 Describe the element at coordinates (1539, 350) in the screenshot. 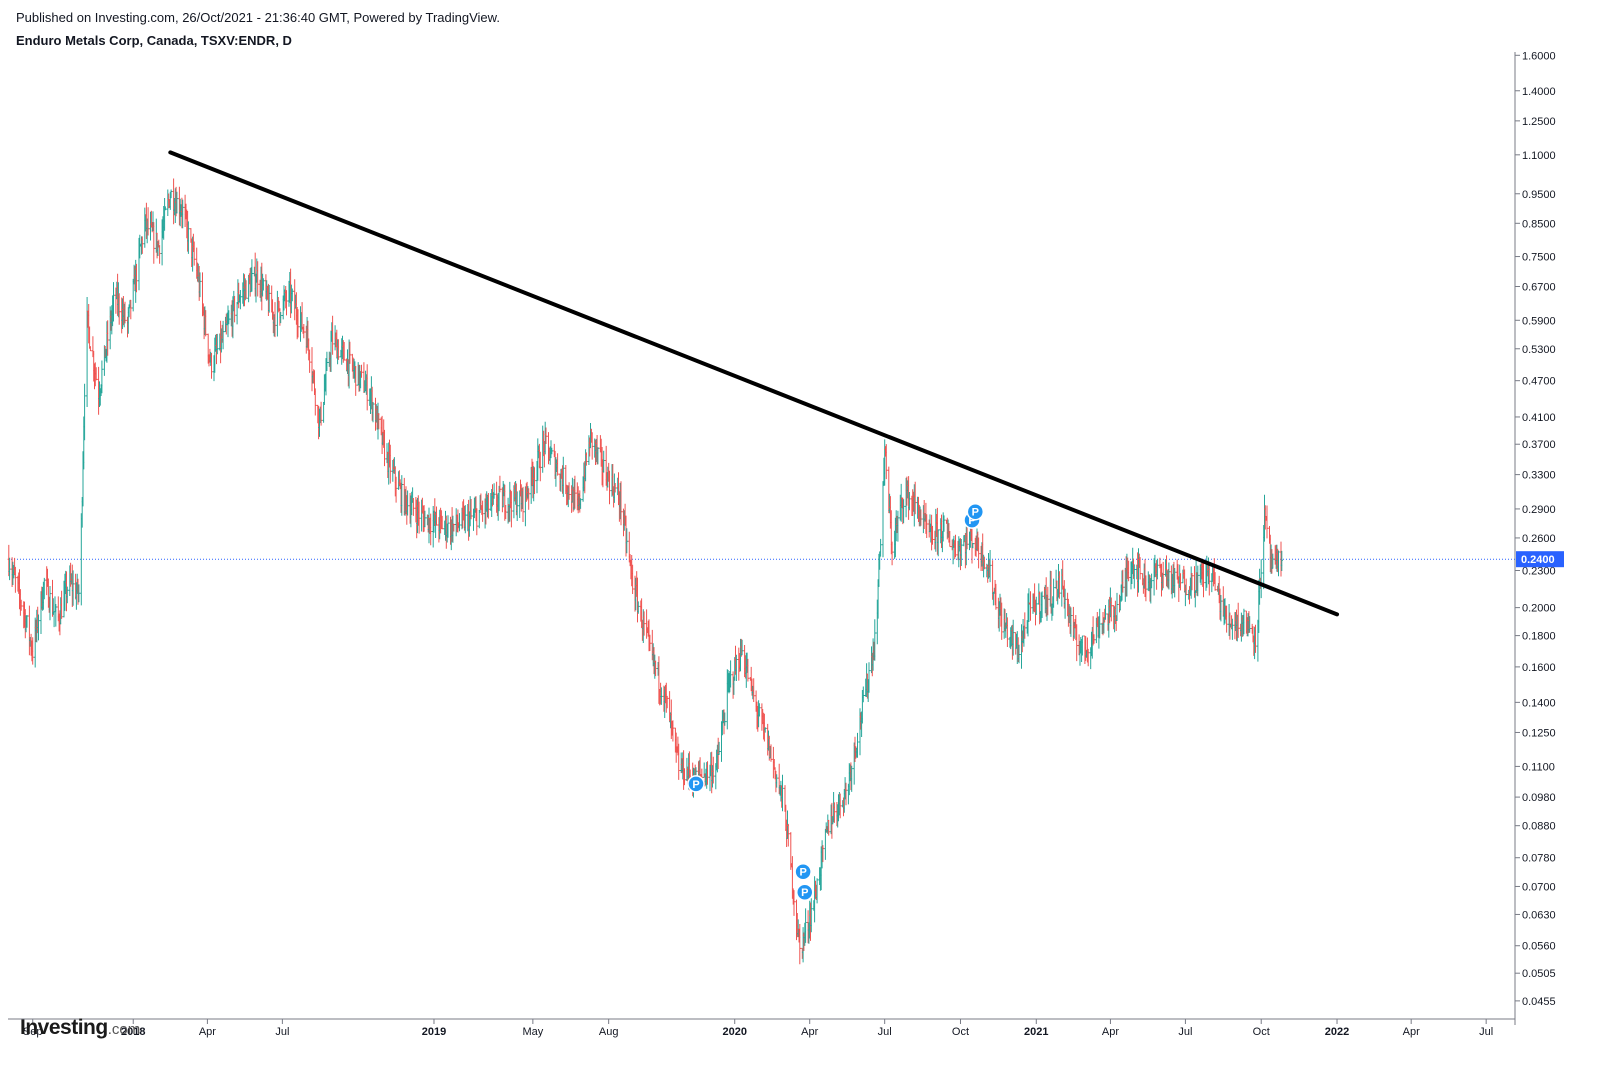

I see `y-tick-label: 0.5300` at that location.